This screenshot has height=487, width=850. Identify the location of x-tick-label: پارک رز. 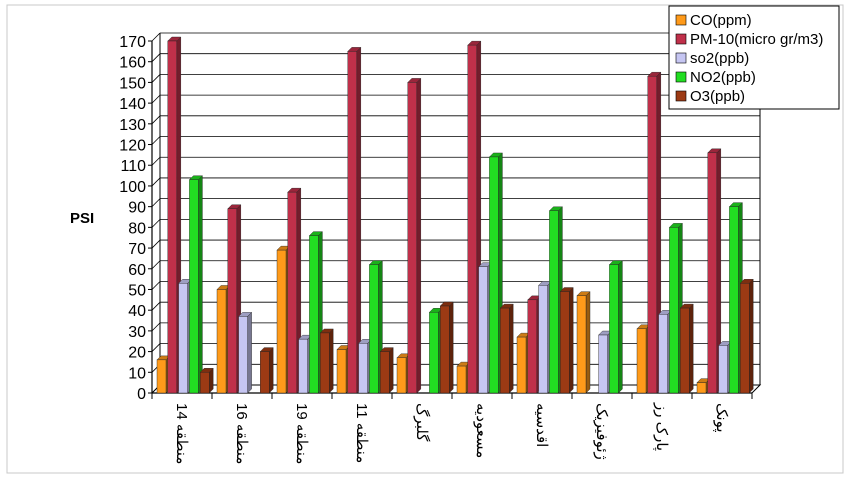
(661, 426).